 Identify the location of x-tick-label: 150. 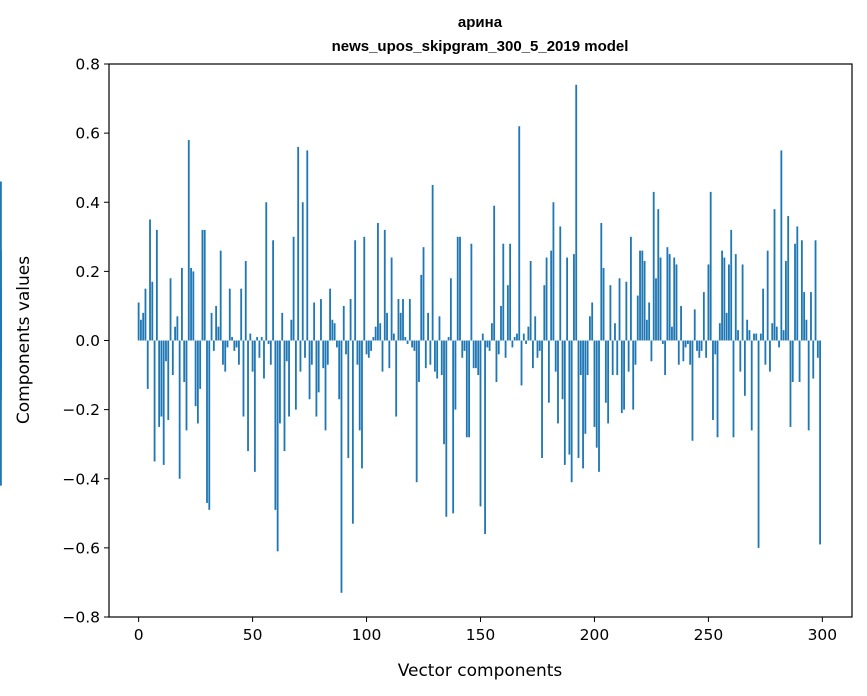
(481, 635).